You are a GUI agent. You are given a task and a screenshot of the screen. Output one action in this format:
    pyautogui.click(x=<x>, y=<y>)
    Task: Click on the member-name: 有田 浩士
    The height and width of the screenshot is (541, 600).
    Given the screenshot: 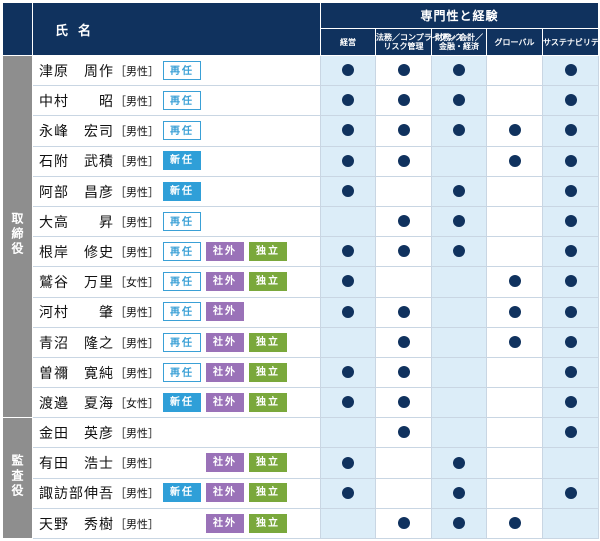 What is the action you would take?
    pyautogui.click(x=76, y=464)
    